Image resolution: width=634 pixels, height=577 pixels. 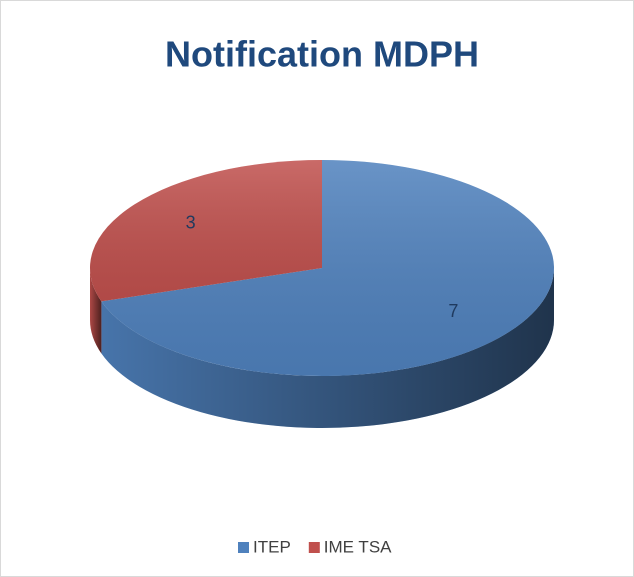 I want to click on data-label: 7, so click(x=453, y=311).